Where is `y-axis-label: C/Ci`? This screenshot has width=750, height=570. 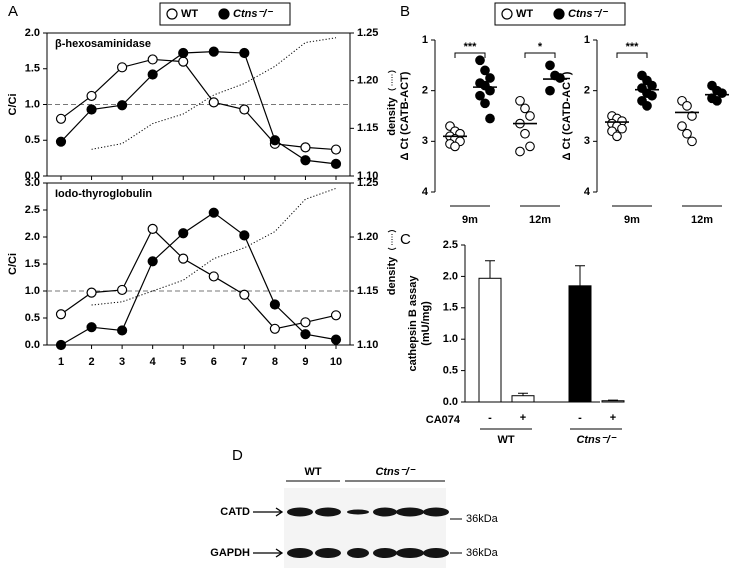 y-axis-label: C/Ci is located at coordinates (13, 264).